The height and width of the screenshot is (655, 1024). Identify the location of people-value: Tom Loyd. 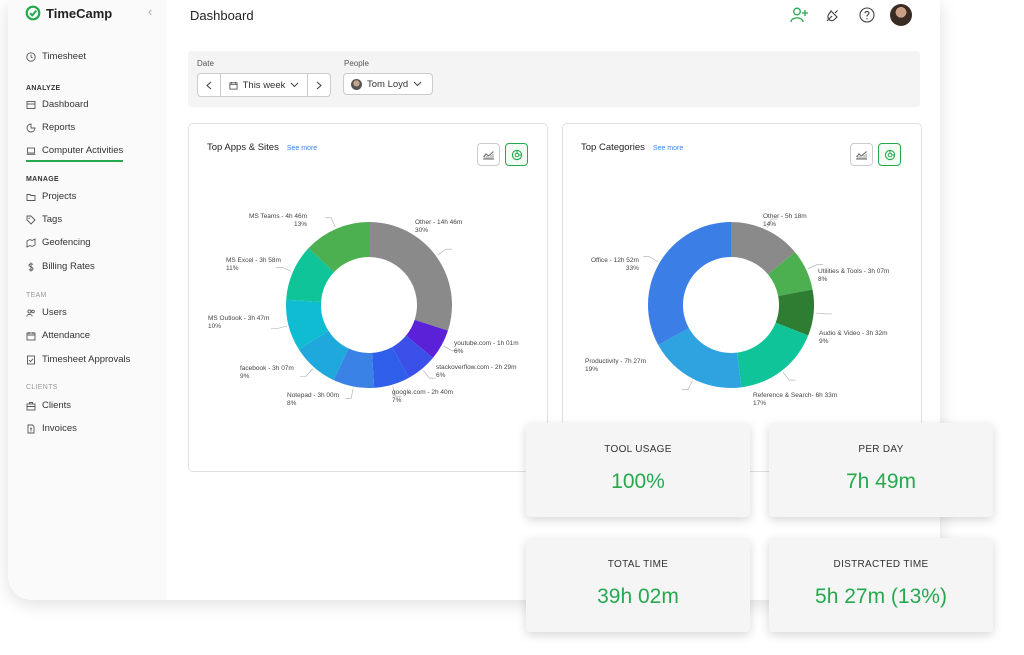
(388, 84).